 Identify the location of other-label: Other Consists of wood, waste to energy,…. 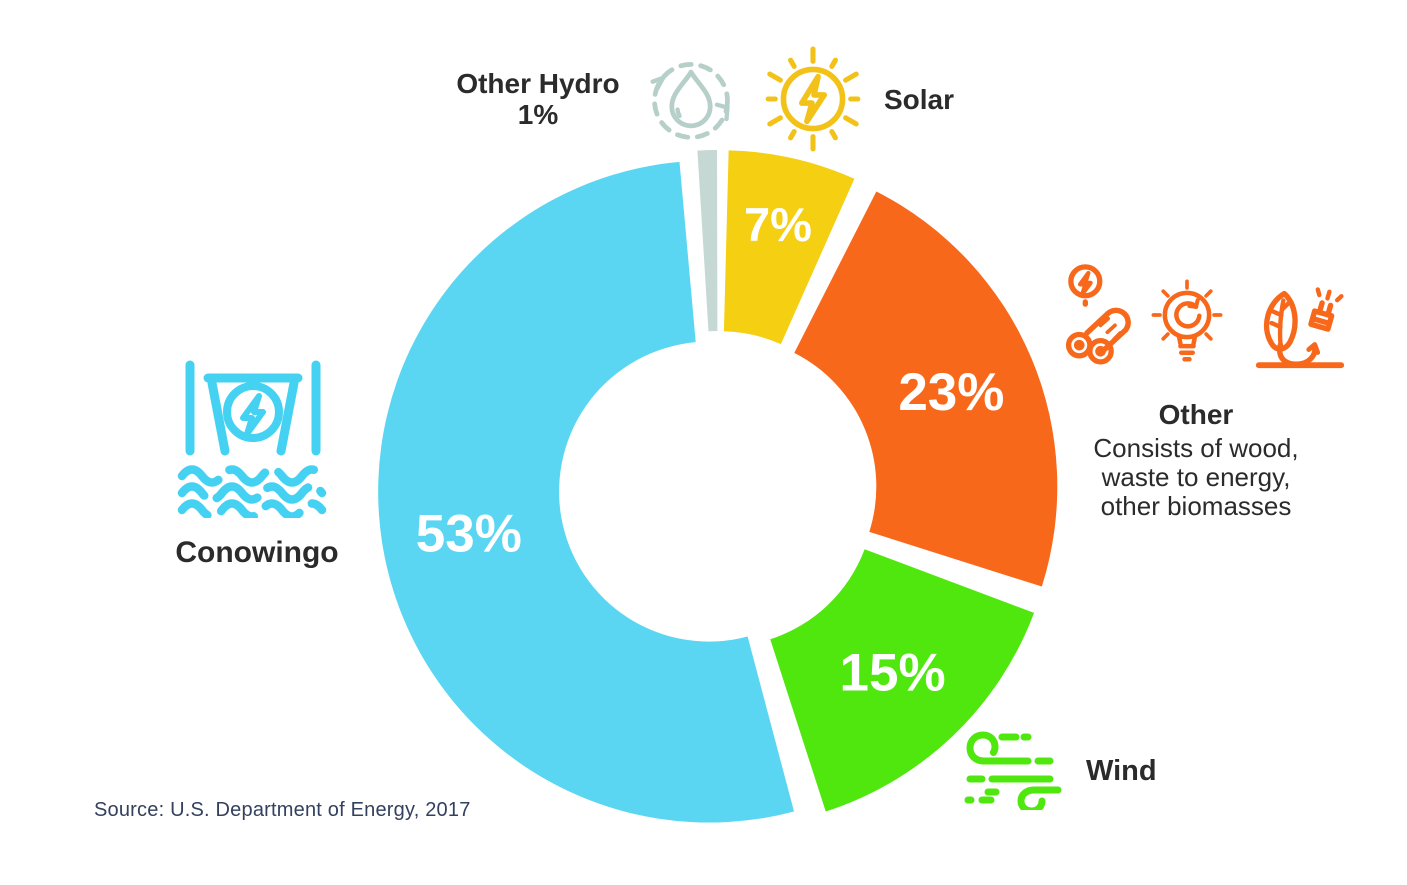
(1196, 460).